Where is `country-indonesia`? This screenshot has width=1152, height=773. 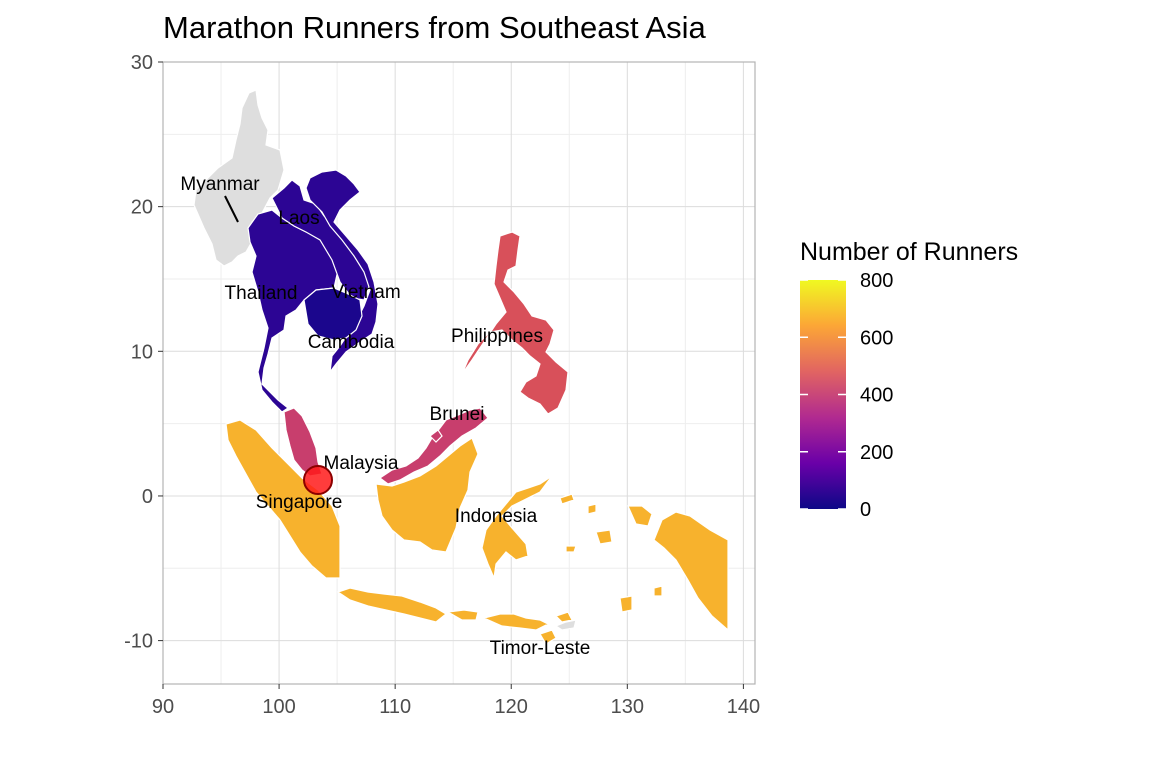 country-indonesia is located at coordinates (477, 532).